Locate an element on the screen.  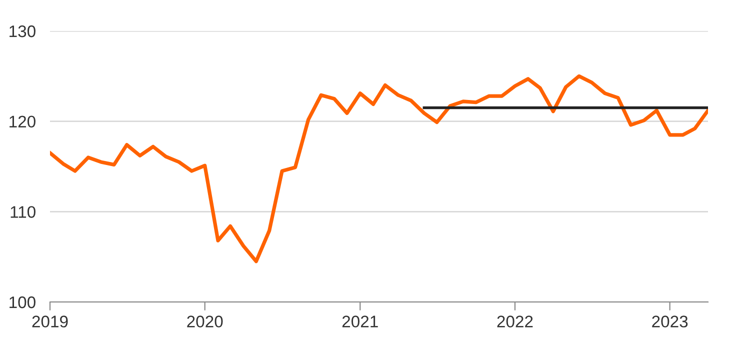
y-tick-label: 130 is located at coordinates (23, 31).